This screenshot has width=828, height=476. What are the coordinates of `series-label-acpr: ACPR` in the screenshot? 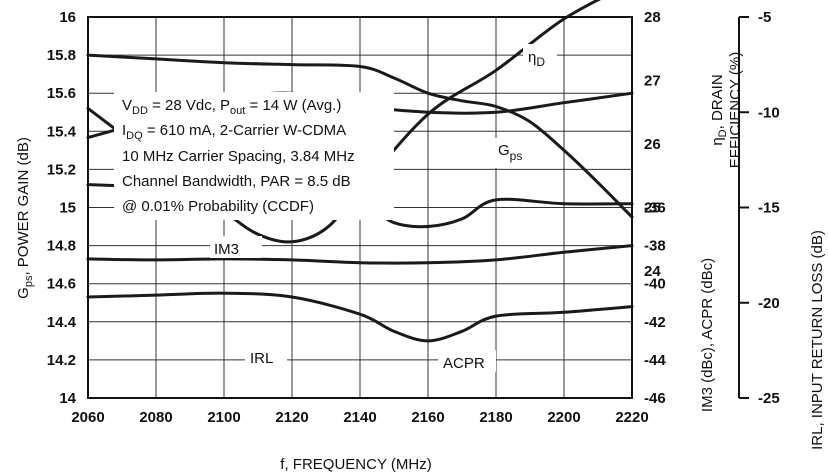 It's located at (464, 363).